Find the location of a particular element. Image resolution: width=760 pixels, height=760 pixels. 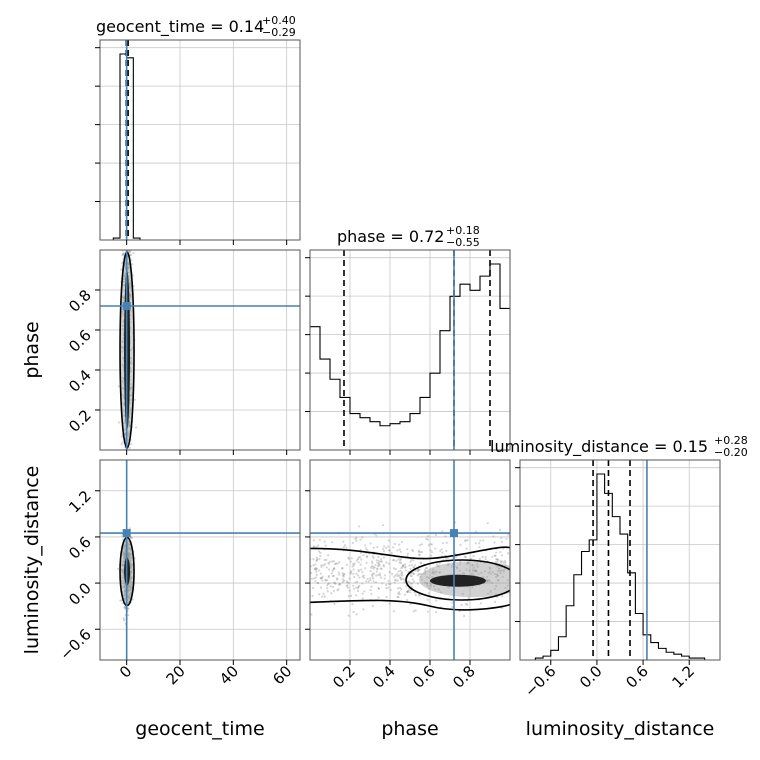

panel-geocent_time-phase is located at coordinates (200, 350).